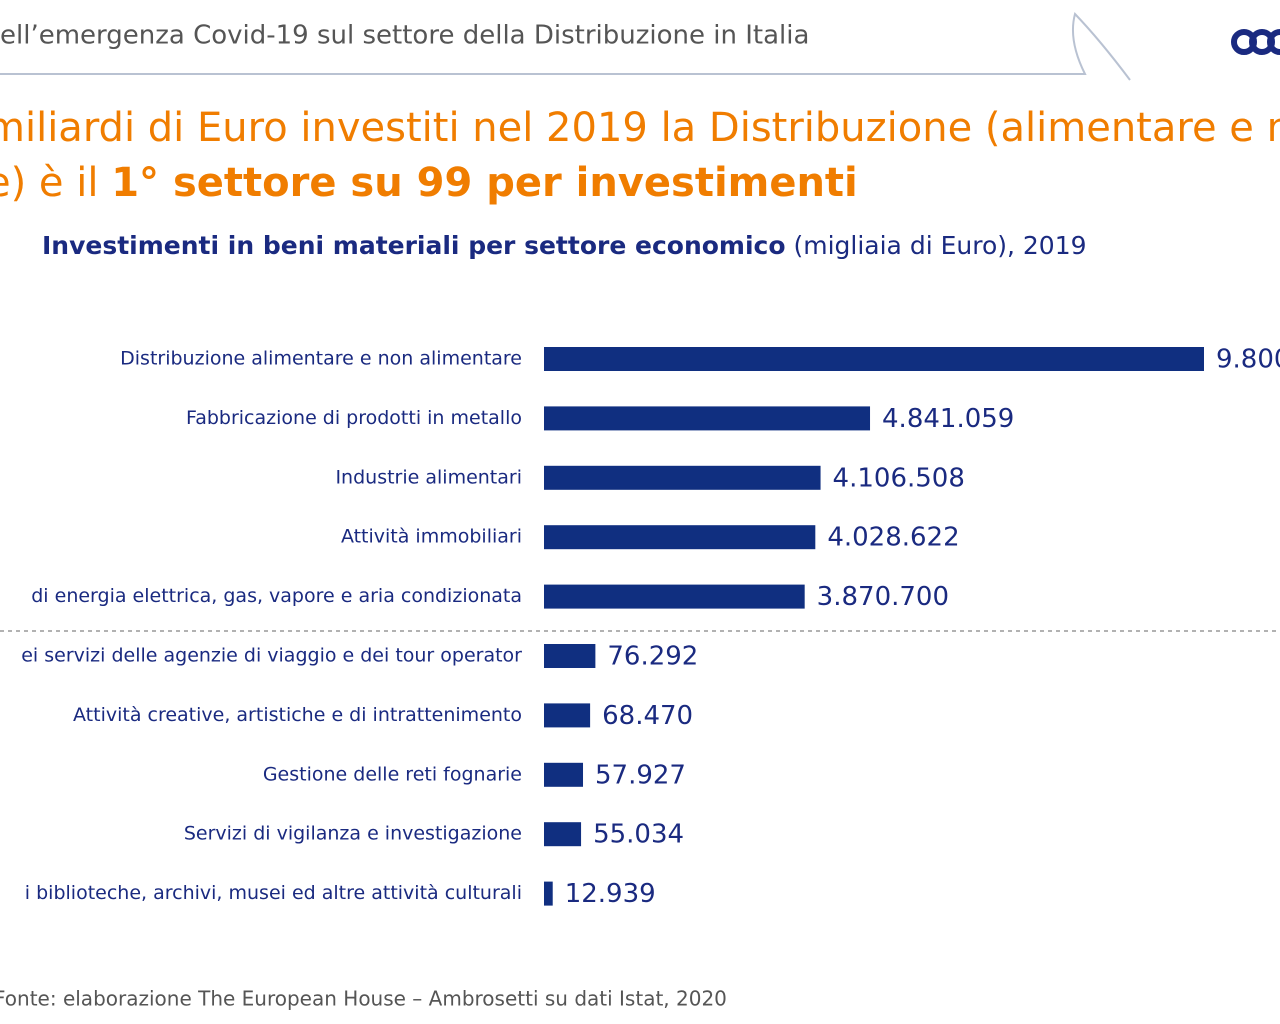 The height and width of the screenshot is (1024, 1280). Describe the element at coordinates (640, 775) in the screenshot. I see `value-label: 57.927` at that location.